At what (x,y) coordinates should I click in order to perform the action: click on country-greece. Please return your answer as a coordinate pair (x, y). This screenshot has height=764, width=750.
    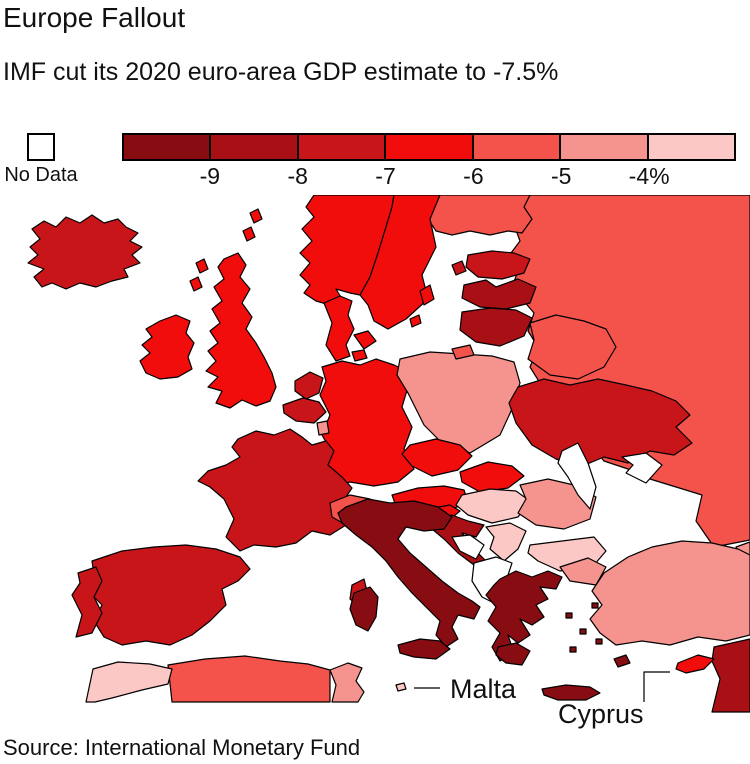
    Looking at the image, I should click on (524, 616).